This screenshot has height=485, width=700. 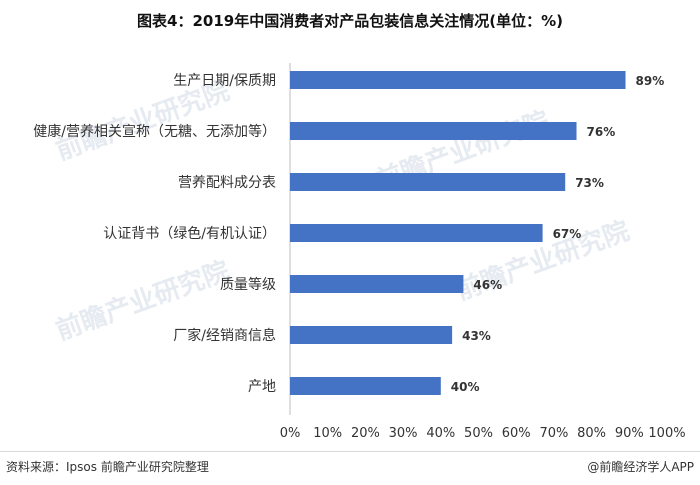 I want to click on value-label-6: 40%, so click(x=465, y=387).